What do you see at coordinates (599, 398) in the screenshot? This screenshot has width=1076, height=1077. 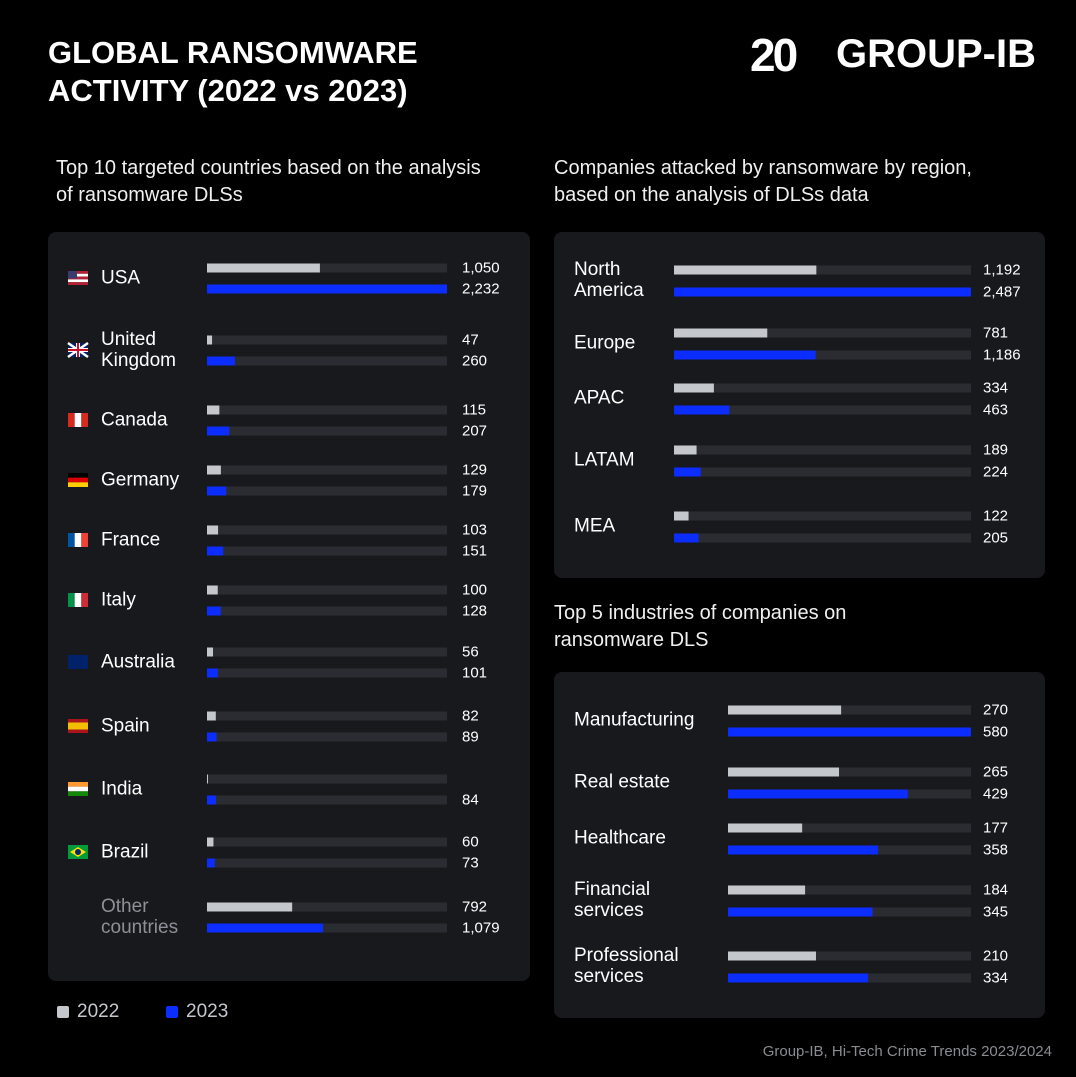 I see `category-label: APAC` at bounding box center [599, 398].